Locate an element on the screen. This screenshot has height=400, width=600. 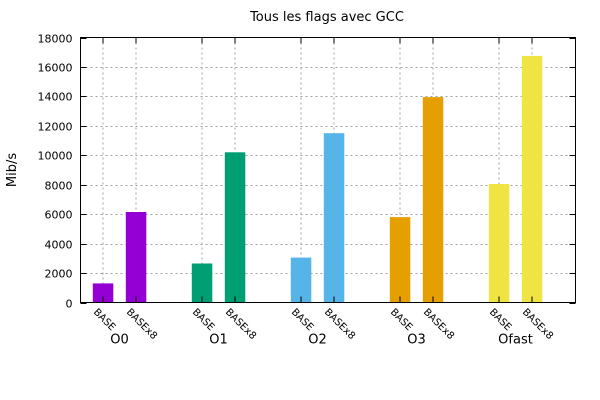
y-tick-label: 18000 is located at coordinates (55, 39).